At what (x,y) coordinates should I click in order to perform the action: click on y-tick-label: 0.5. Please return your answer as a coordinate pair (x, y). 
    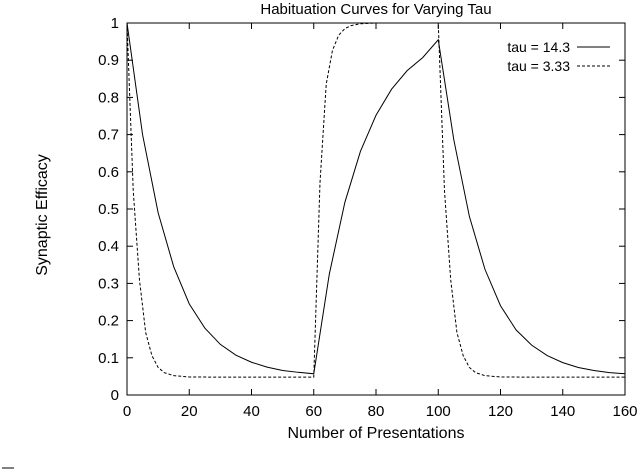
    Looking at the image, I should click on (108, 209).